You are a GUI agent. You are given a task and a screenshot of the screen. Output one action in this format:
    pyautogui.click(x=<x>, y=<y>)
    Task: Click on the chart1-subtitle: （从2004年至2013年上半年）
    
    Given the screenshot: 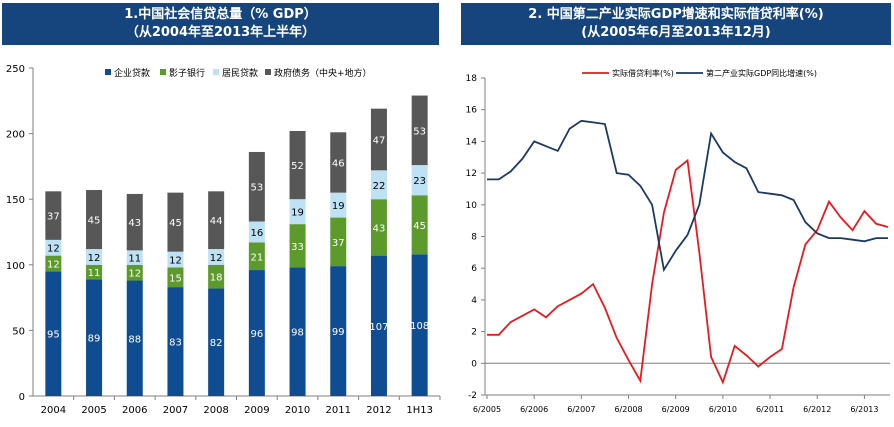 What is the action you would take?
    pyautogui.click(x=220, y=32)
    